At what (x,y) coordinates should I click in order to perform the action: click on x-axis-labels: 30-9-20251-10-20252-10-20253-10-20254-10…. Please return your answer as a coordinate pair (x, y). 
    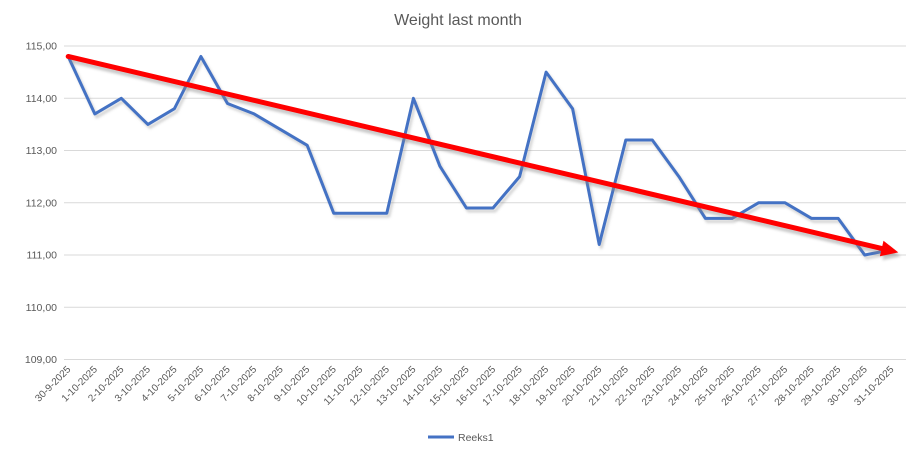
    Looking at the image, I should click on (464, 386).